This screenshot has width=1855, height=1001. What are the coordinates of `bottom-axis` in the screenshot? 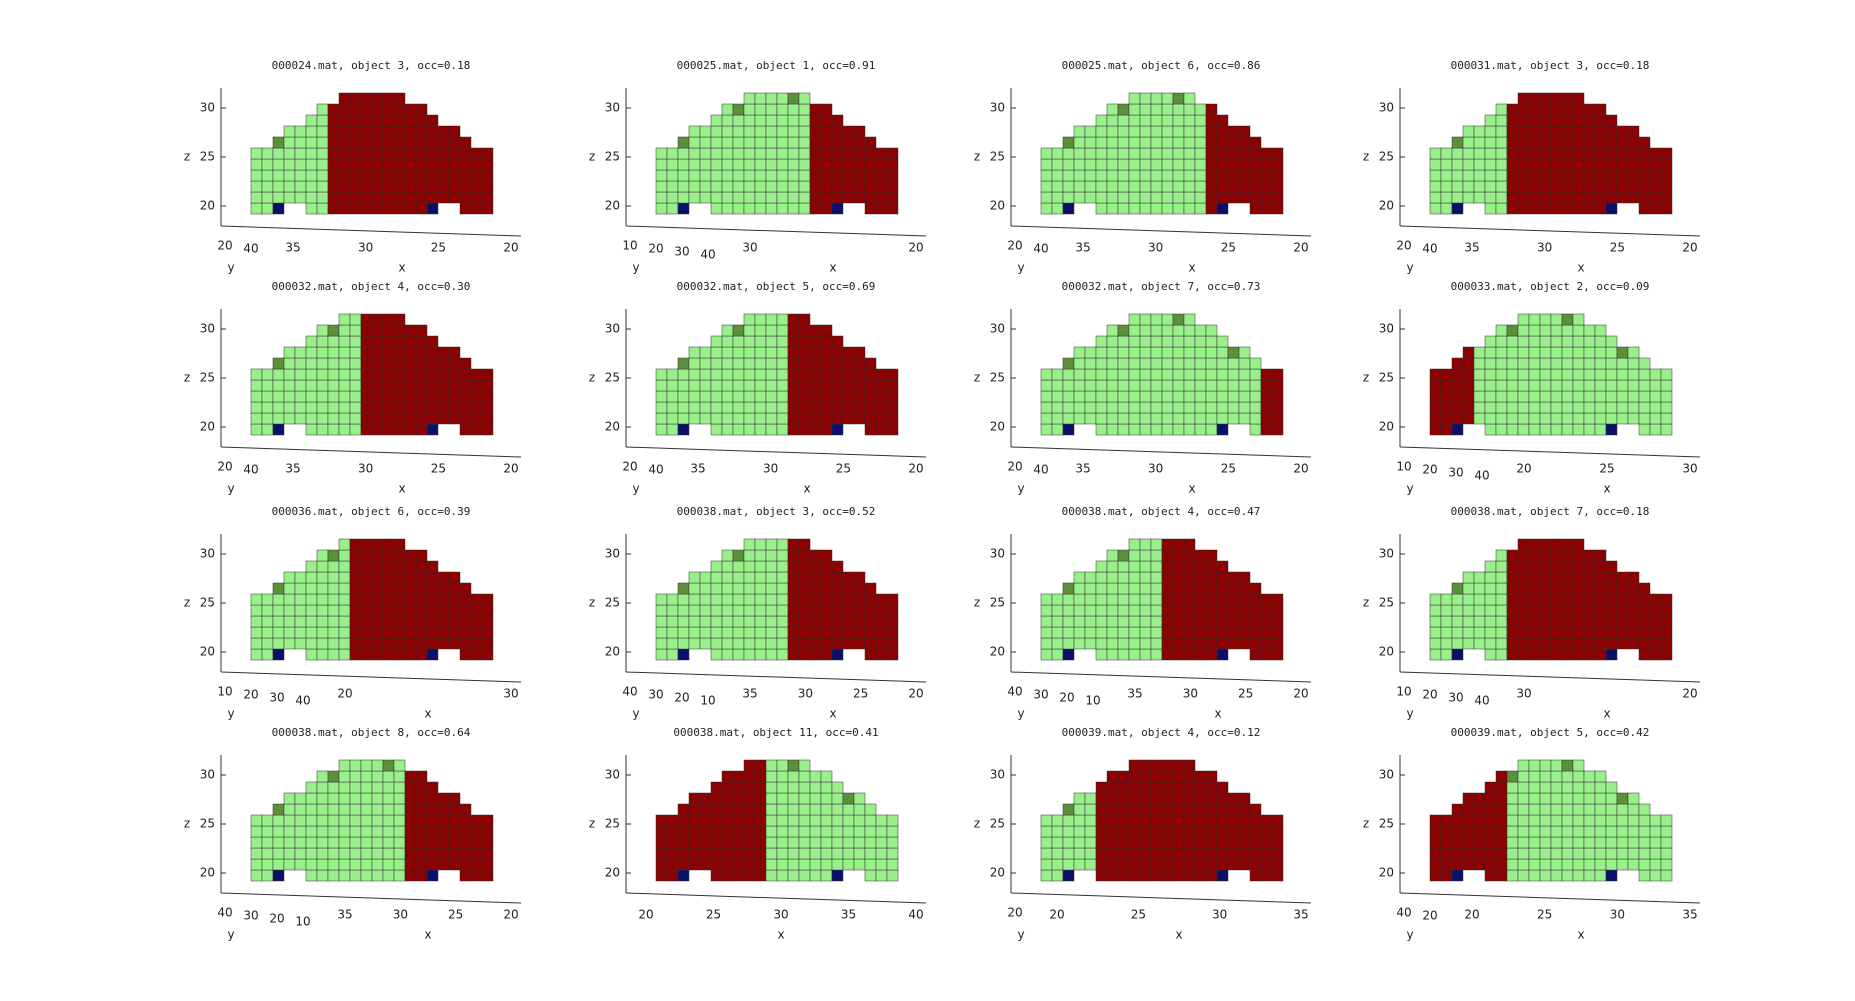 It's located at (371, 898).